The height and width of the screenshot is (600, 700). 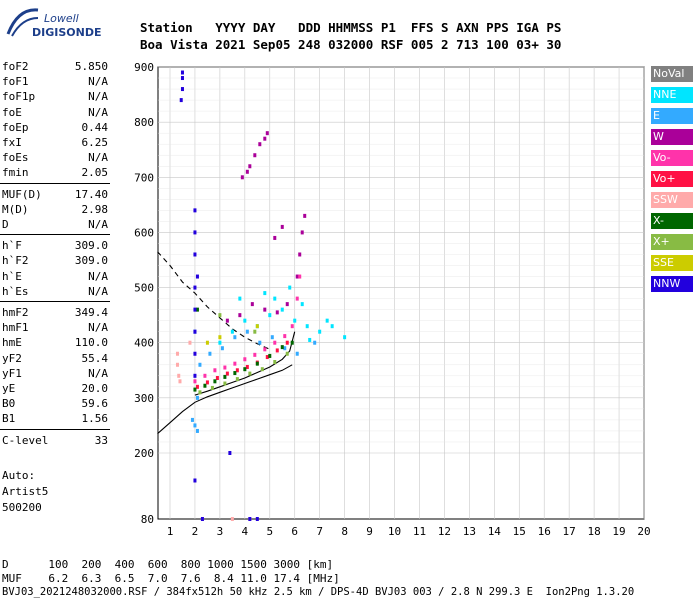 I want to click on param-value: 110.0, so click(x=91, y=343).